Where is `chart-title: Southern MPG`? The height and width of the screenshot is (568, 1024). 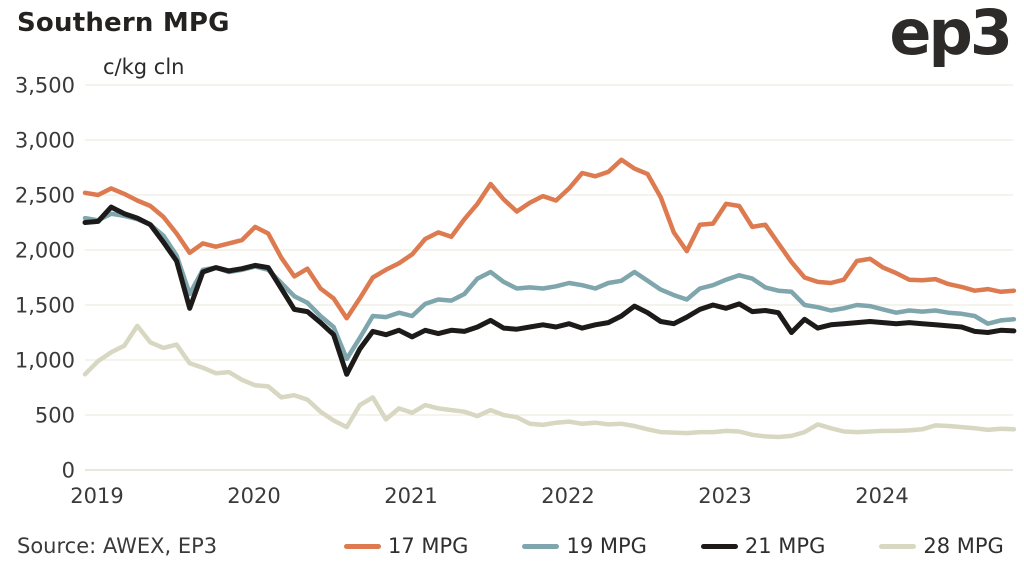
chart-title: Southern MPG is located at coordinates (123, 23).